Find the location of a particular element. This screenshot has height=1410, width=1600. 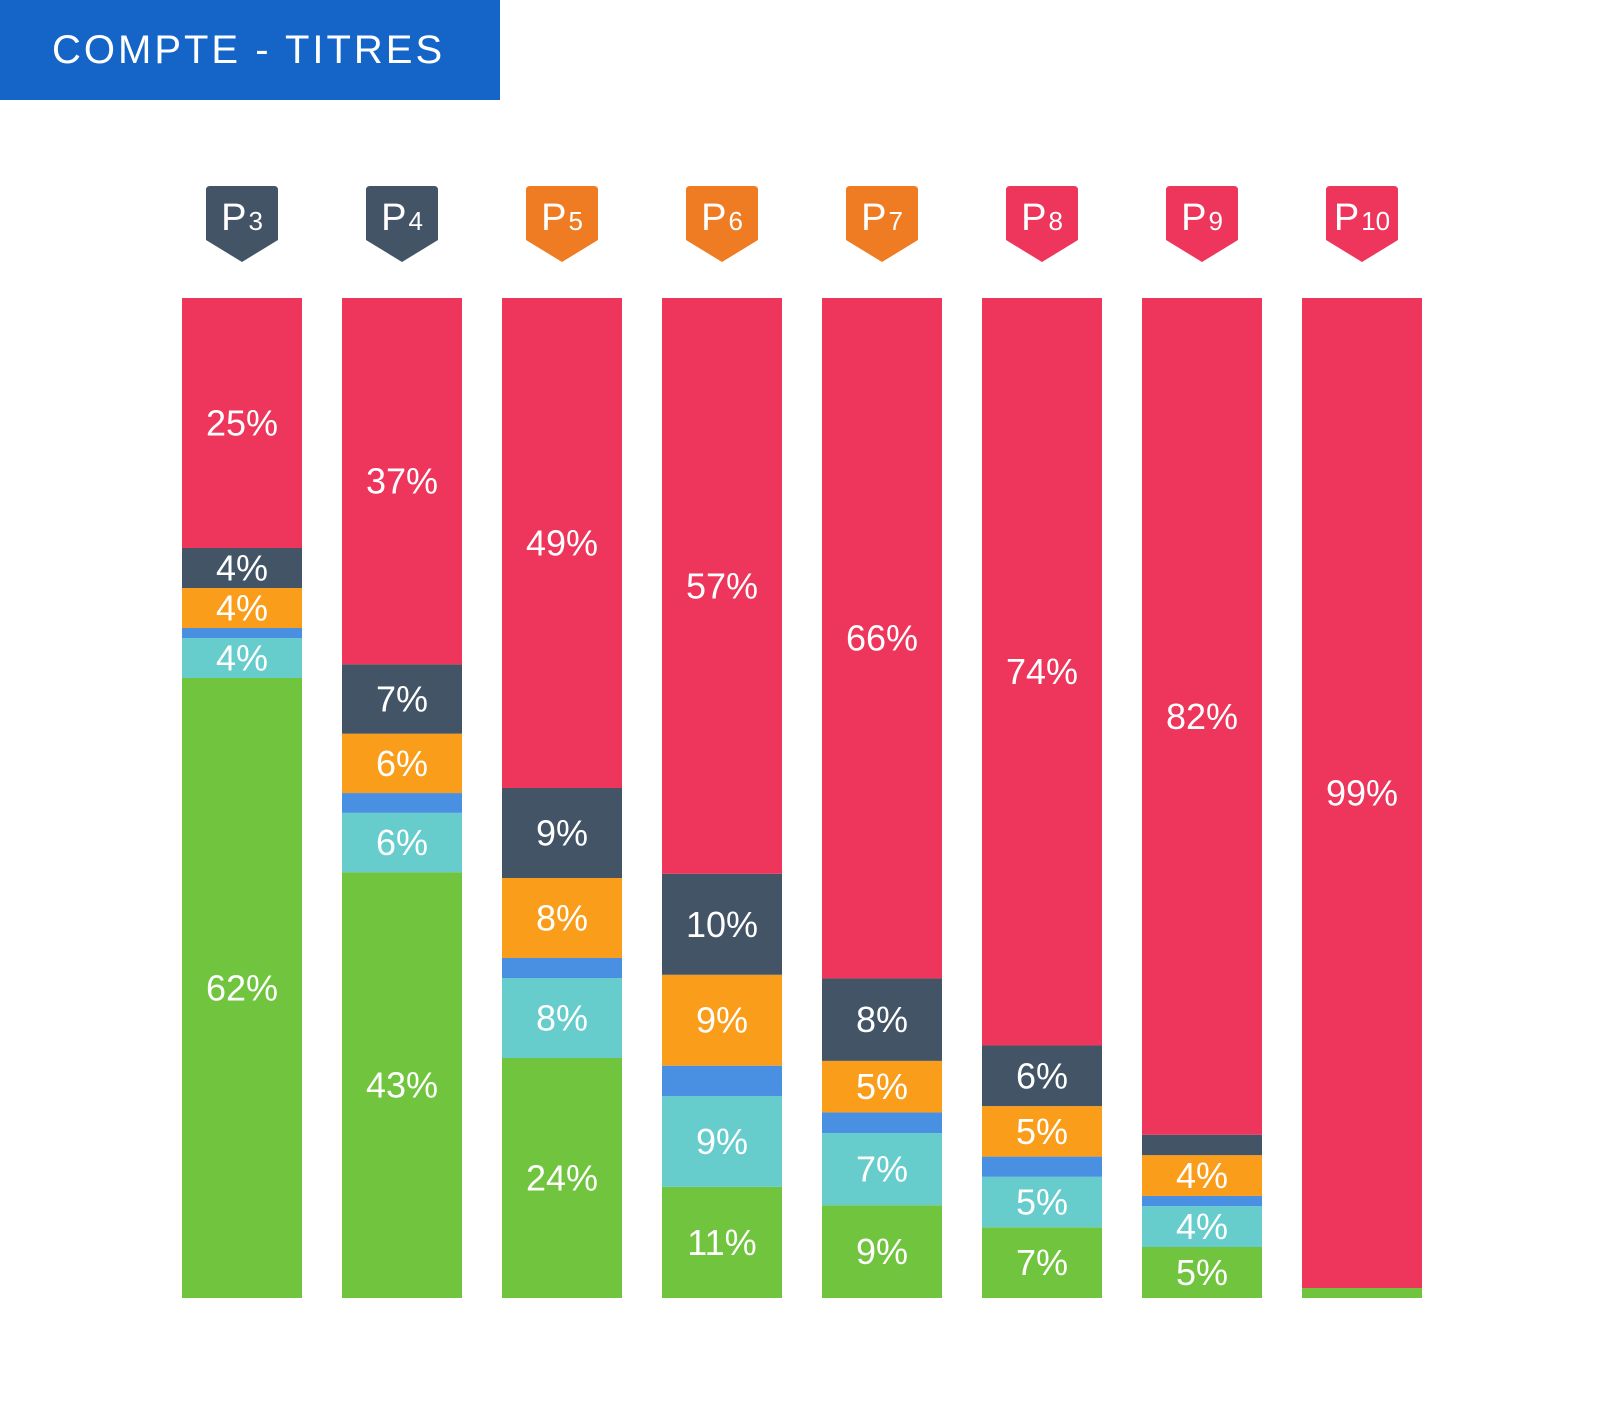

data-label-green-2: 43% is located at coordinates (402, 1085).